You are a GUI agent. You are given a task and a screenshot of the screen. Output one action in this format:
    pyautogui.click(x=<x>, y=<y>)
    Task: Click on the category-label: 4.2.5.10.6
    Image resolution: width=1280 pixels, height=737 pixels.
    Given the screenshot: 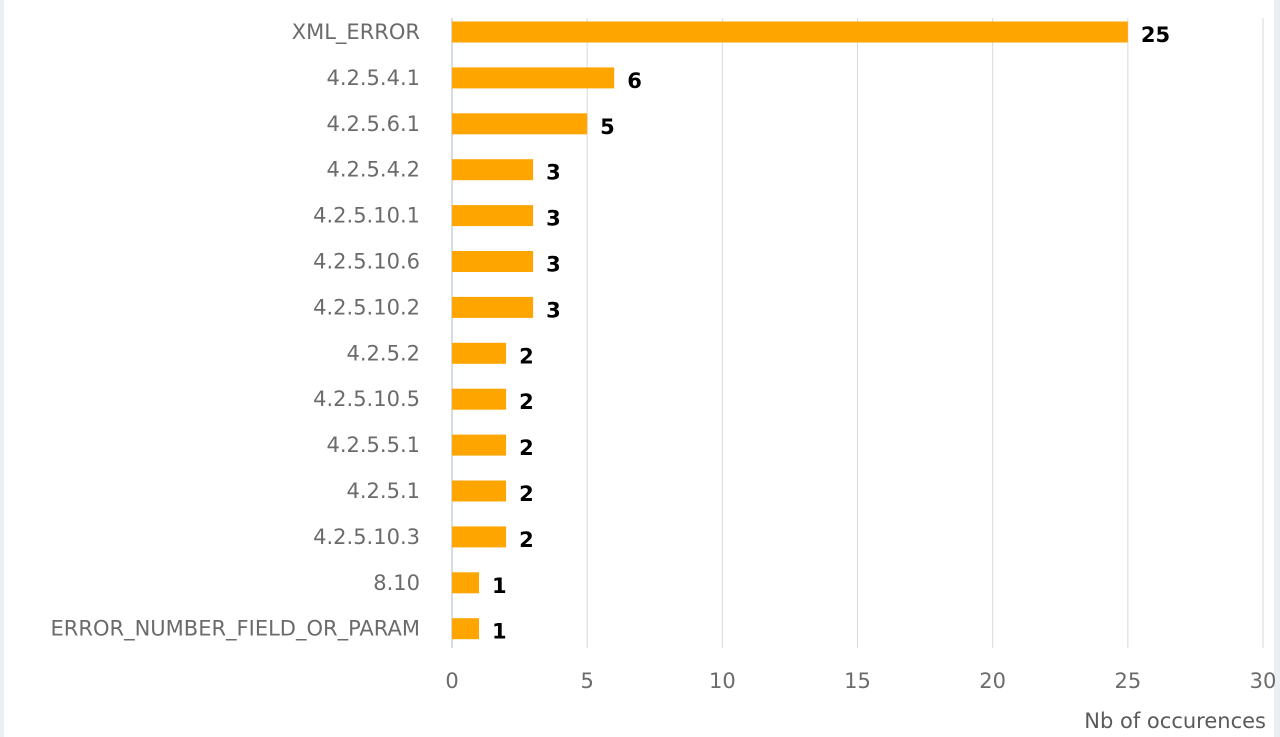 What is the action you would take?
    pyautogui.click(x=366, y=262)
    